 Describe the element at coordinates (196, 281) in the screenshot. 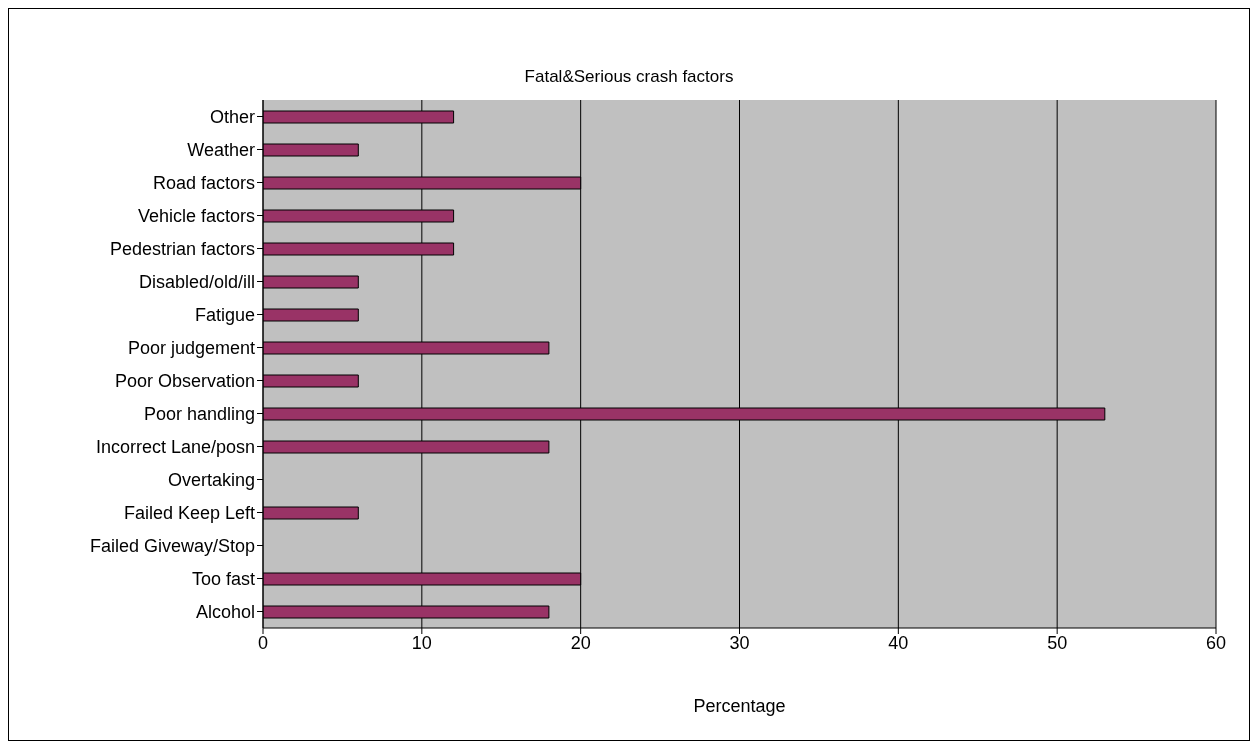

I see `y-tick-label: Disabled/old/ill` at that location.